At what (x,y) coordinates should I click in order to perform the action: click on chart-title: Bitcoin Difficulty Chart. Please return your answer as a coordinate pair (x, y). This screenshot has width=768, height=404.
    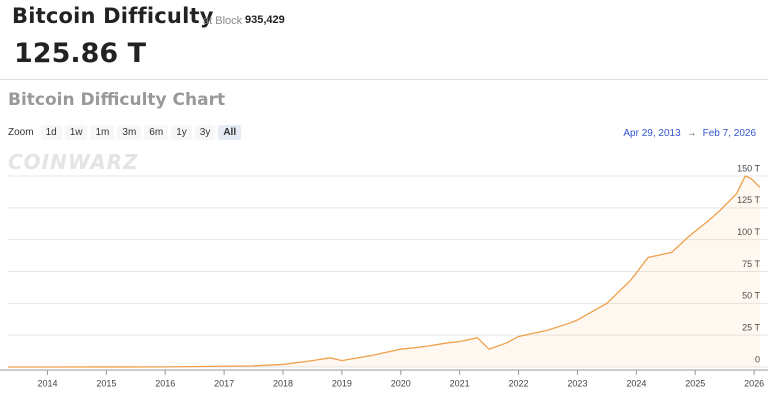
    Looking at the image, I should click on (117, 100).